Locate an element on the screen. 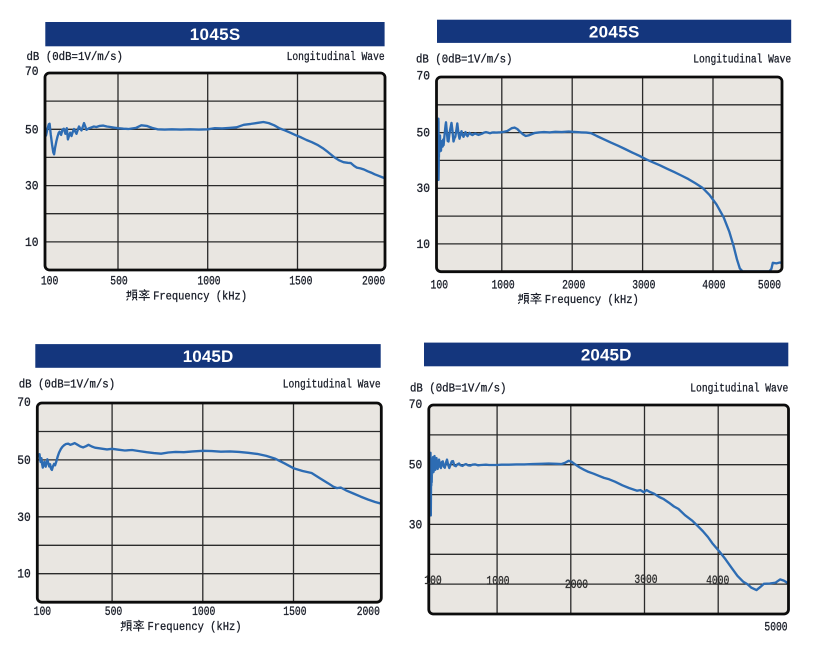  svg-text: 1045S is located at coordinates (215, 34).